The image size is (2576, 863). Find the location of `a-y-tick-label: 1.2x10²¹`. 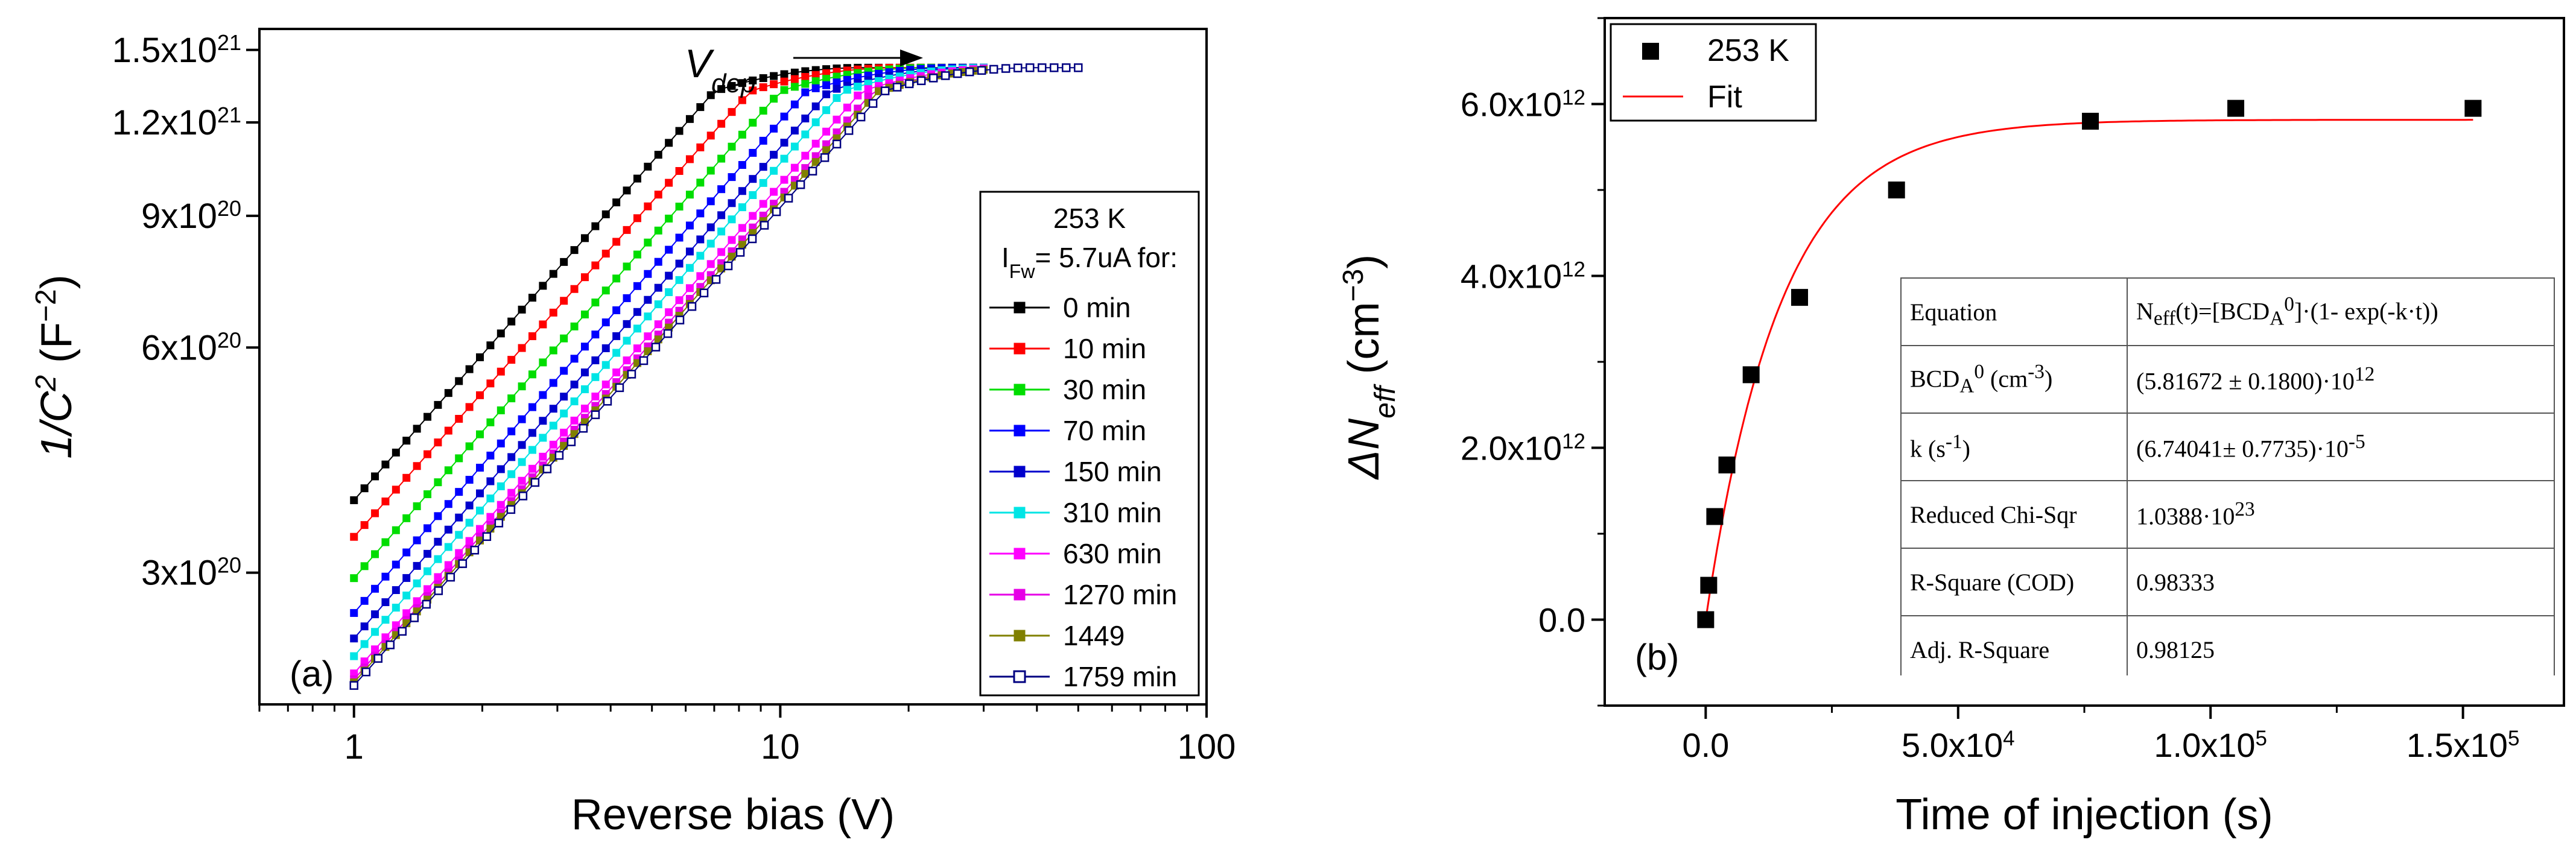

a-y-tick-label: 1.2x10²¹ is located at coordinates (176, 122).